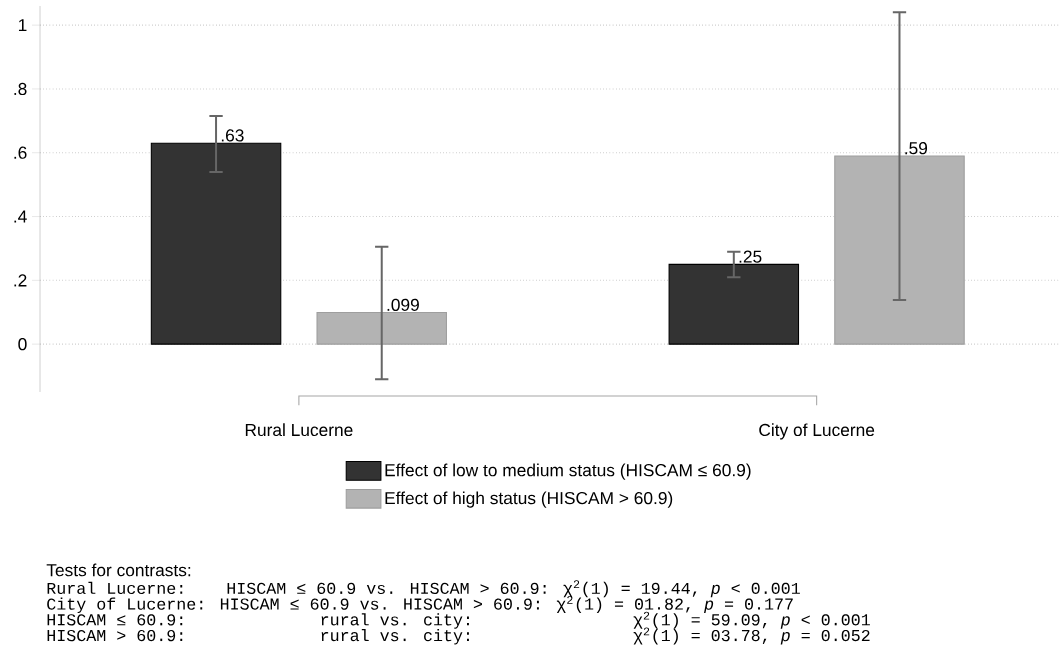 Image resolution: width=1064 pixels, height=646 pixels. Describe the element at coordinates (299, 430) in the screenshot. I see `x-tick-label: Rural Lucerne` at that location.